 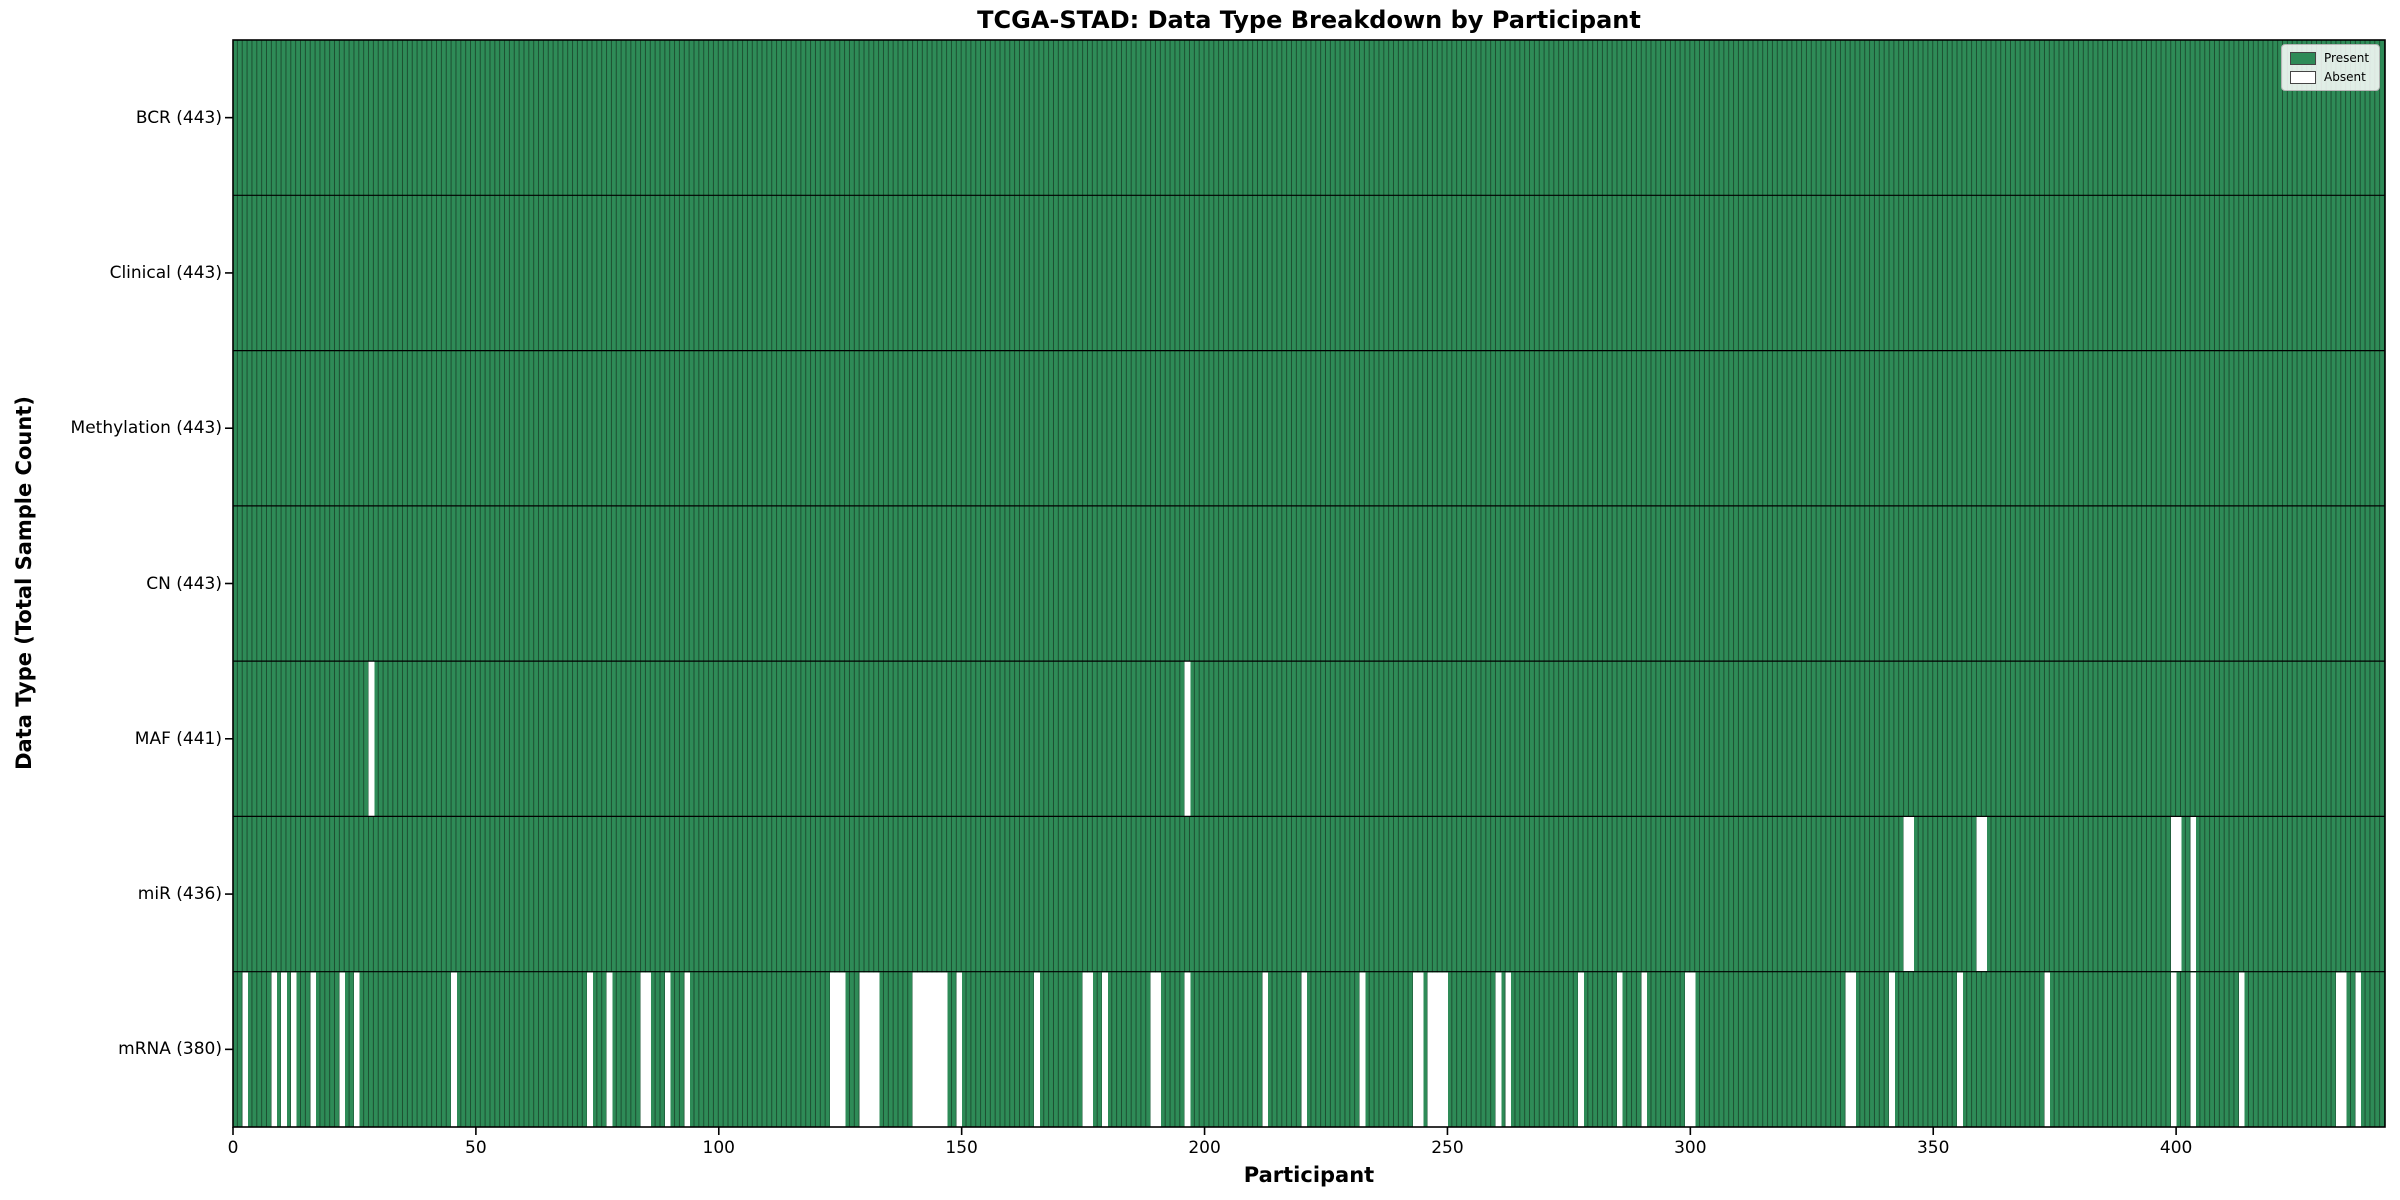 I want to click on x-tick-label-100: 100, so click(x=718, y=1148).